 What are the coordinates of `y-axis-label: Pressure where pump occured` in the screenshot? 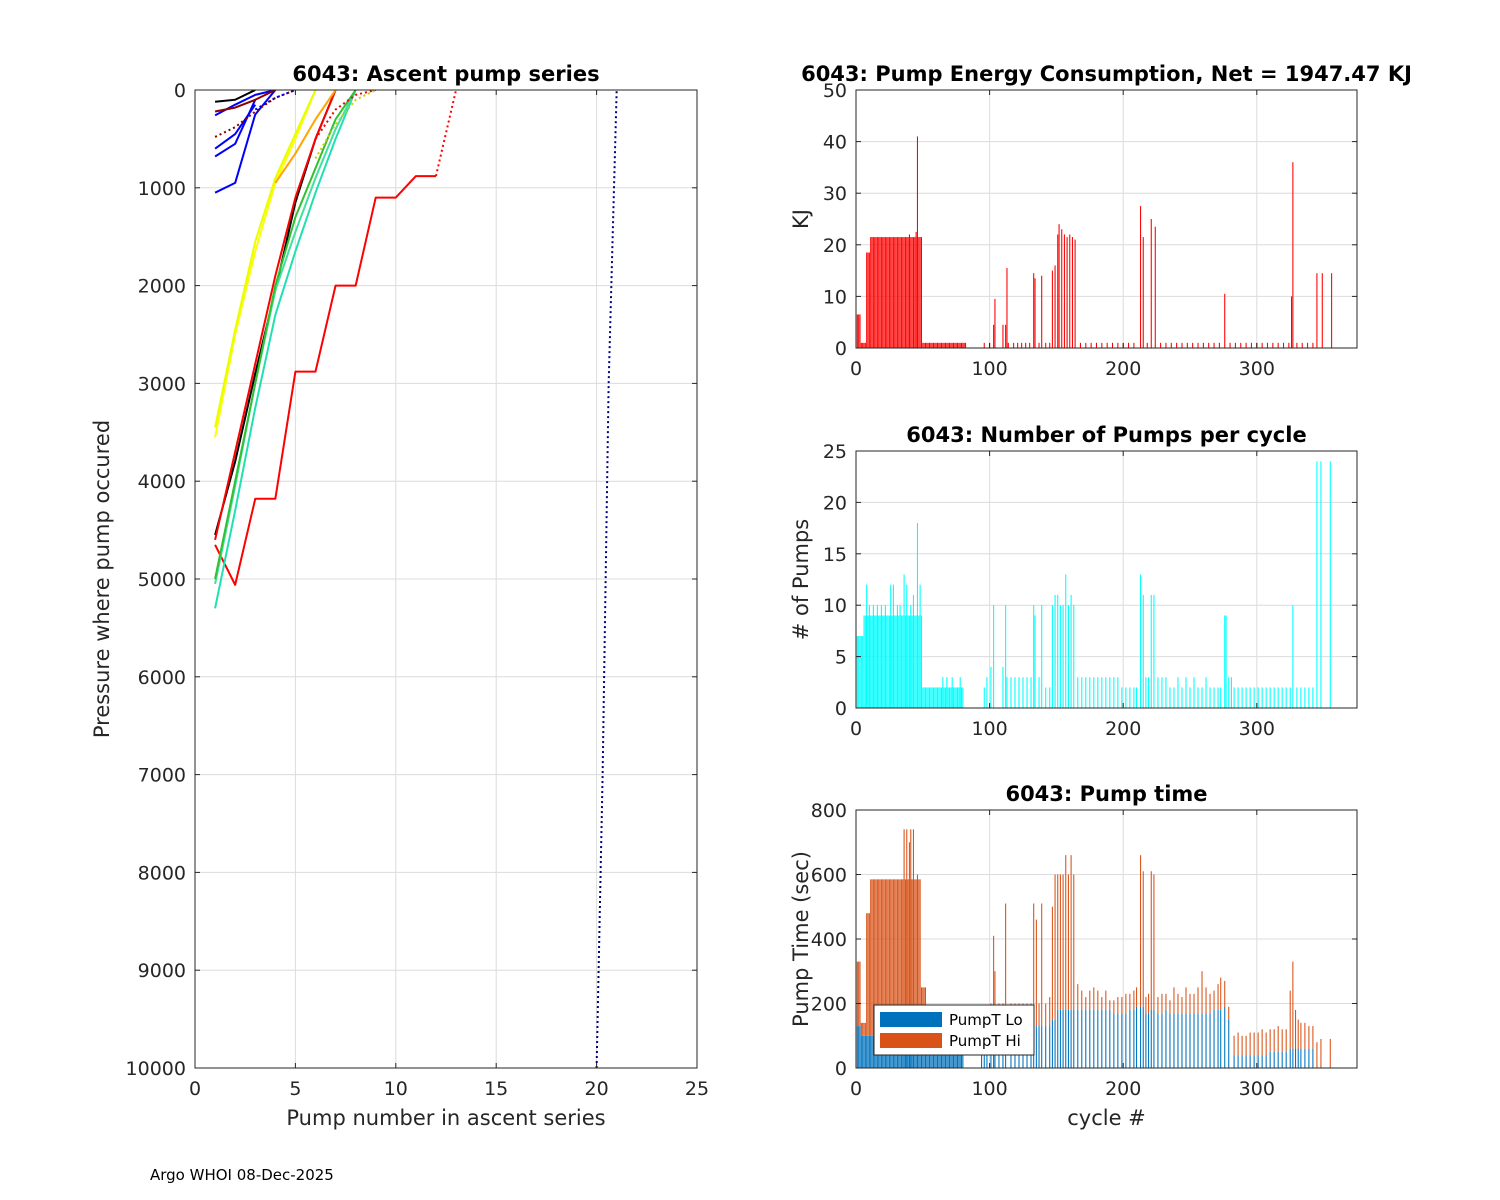 It's located at (102, 579).